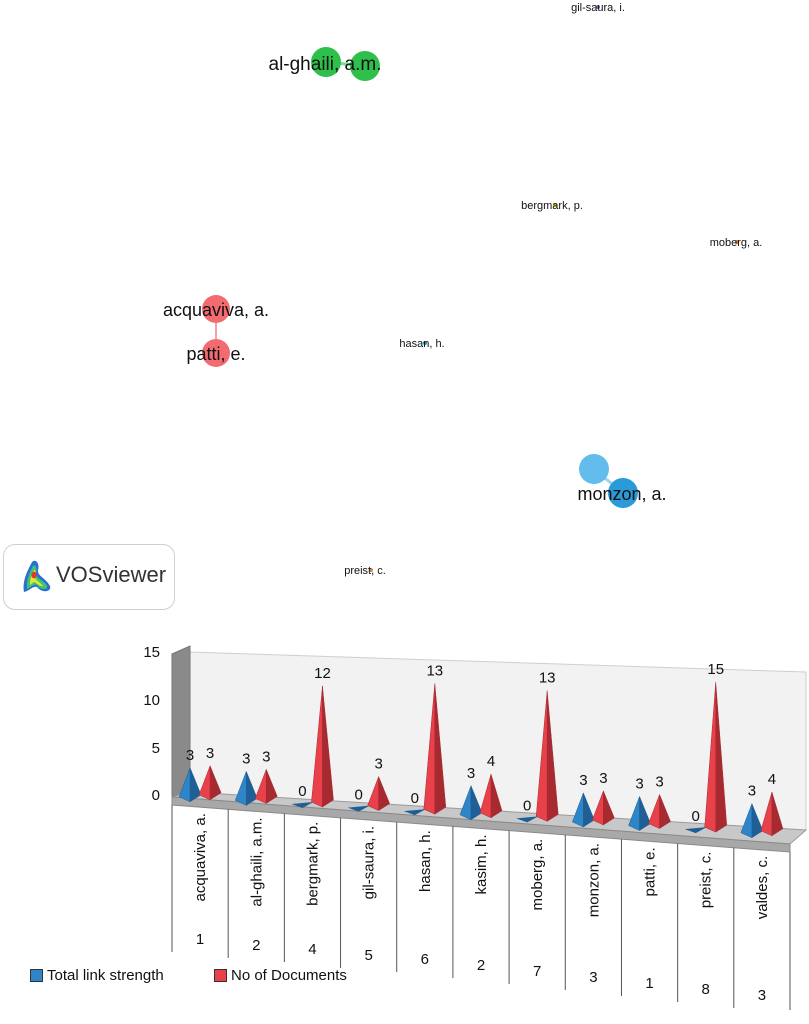  I want to click on table-cell-value: 4, so click(312, 949).